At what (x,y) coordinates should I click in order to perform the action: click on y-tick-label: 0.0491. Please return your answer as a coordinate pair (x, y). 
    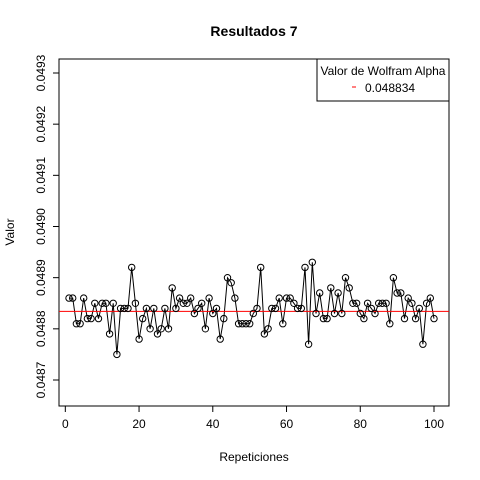
    Looking at the image, I should click on (41, 175).